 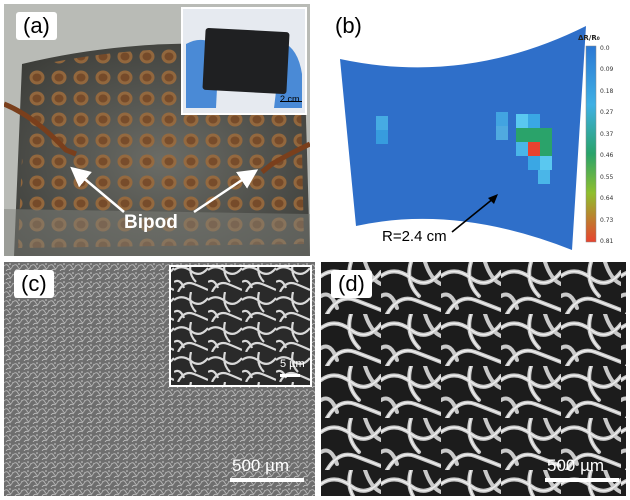 What do you see at coordinates (607, 241) in the screenshot?
I see `colorbar-tick: 0.81` at bounding box center [607, 241].